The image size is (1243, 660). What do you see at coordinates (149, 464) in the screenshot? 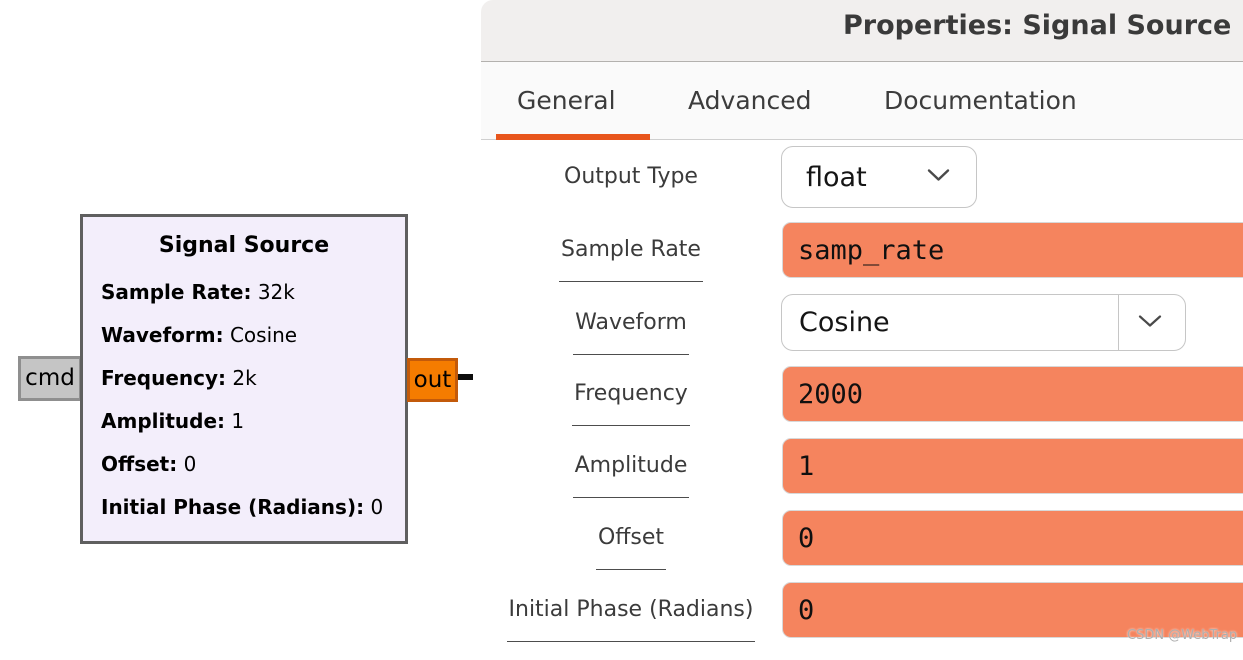
I see `block-param: Offset: 0` at bounding box center [149, 464].